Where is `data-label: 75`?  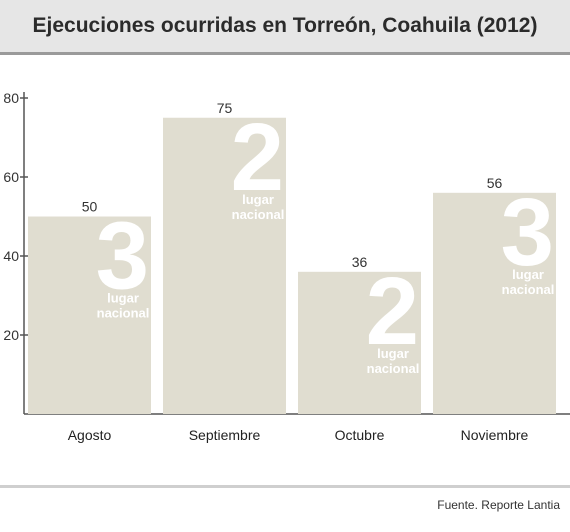 data-label: 75 is located at coordinates (225, 108).